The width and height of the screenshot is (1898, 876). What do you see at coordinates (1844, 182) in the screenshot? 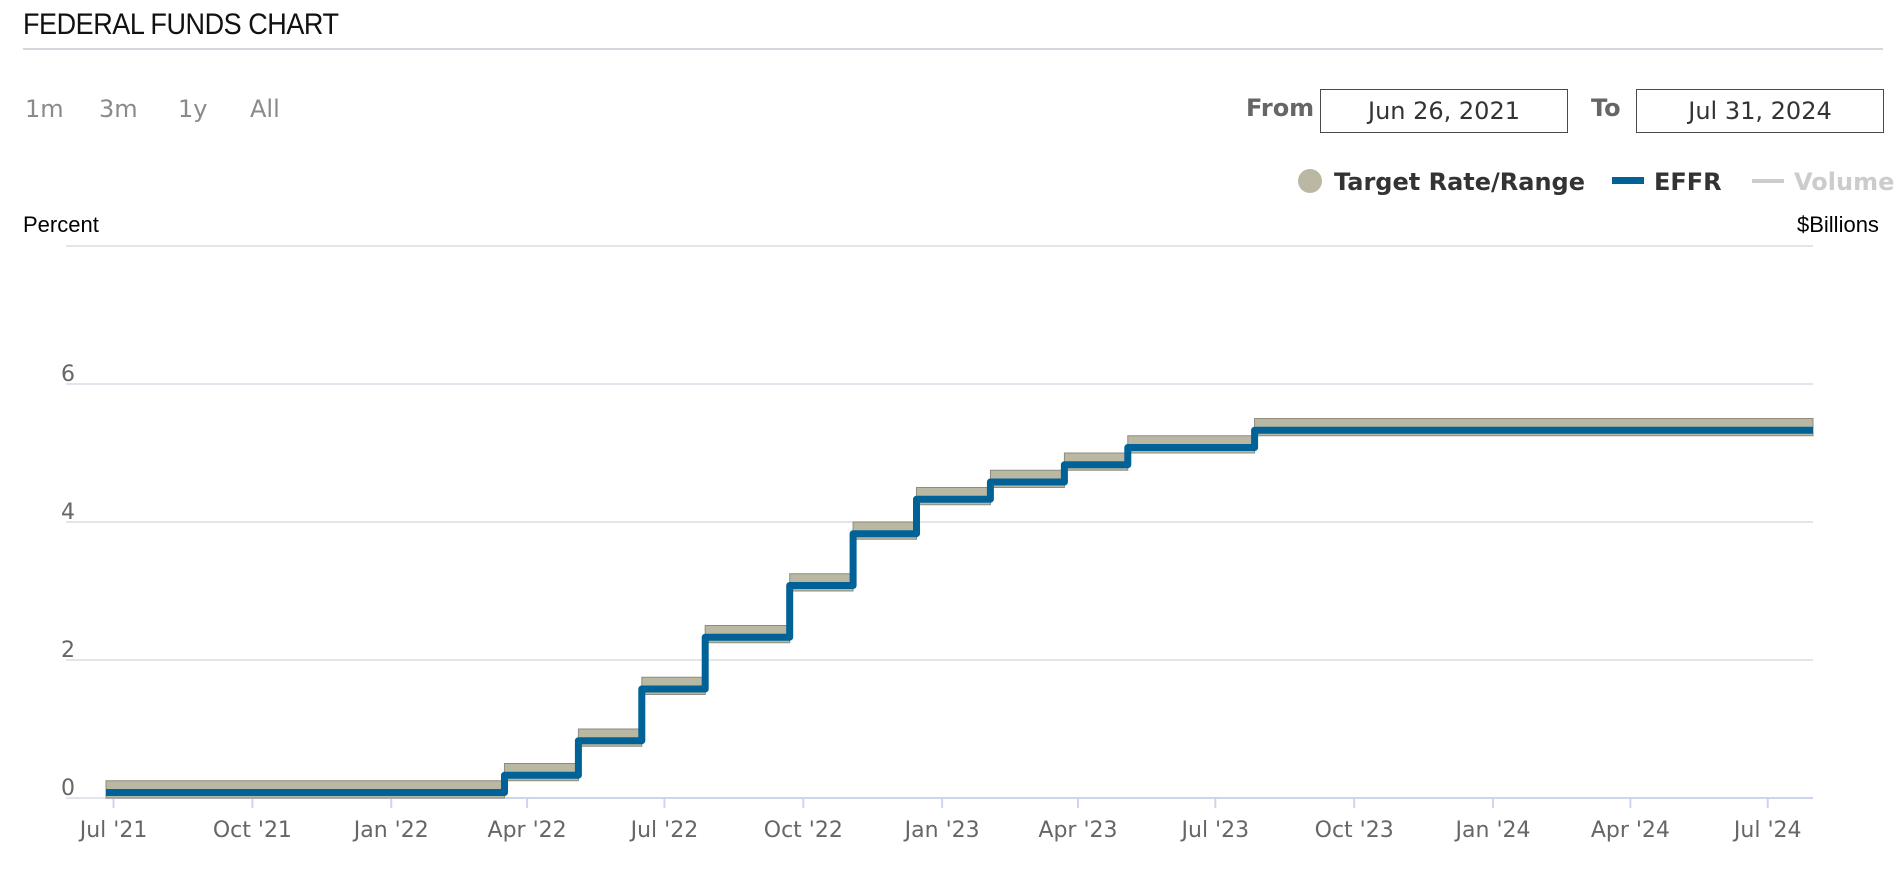
I see `legend-volume-label: Volume` at bounding box center [1844, 182].